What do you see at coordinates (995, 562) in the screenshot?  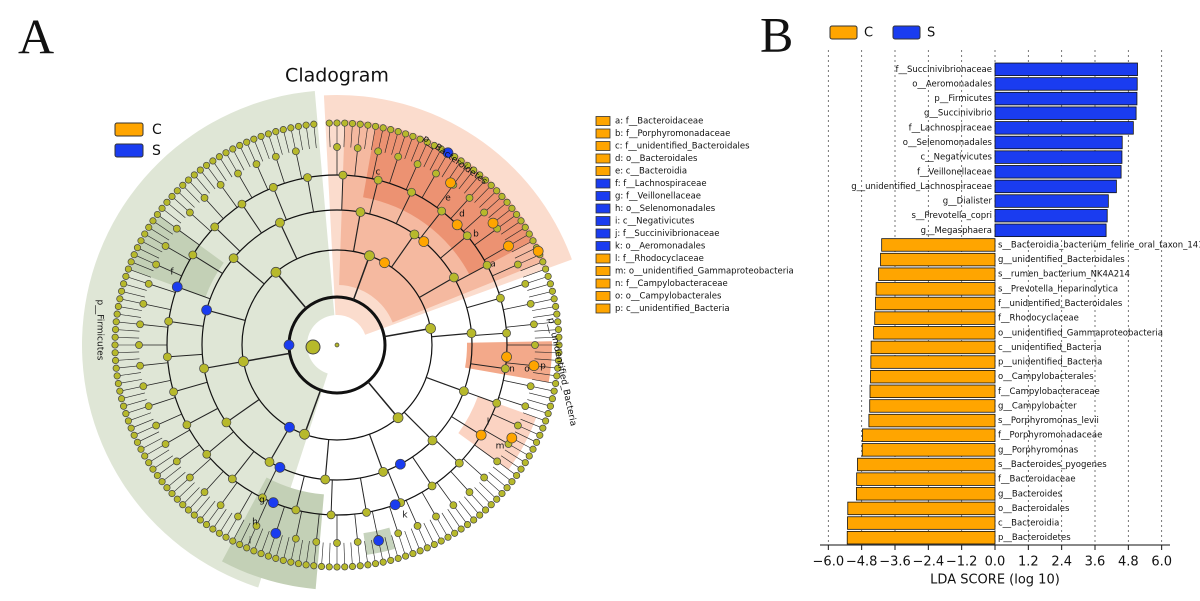 I see `x-tick-label: 0.0` at bounding box center [995, 562].